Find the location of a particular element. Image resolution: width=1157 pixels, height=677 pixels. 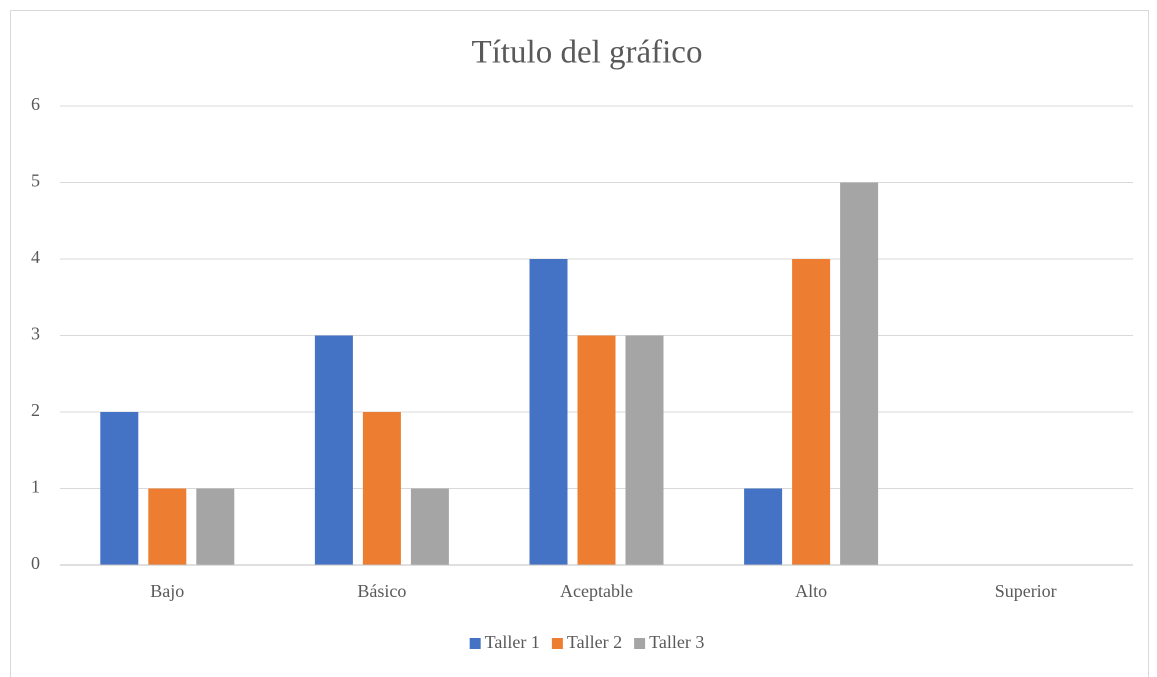

y-tick-label: 3 is located at coordinates (35, 334).